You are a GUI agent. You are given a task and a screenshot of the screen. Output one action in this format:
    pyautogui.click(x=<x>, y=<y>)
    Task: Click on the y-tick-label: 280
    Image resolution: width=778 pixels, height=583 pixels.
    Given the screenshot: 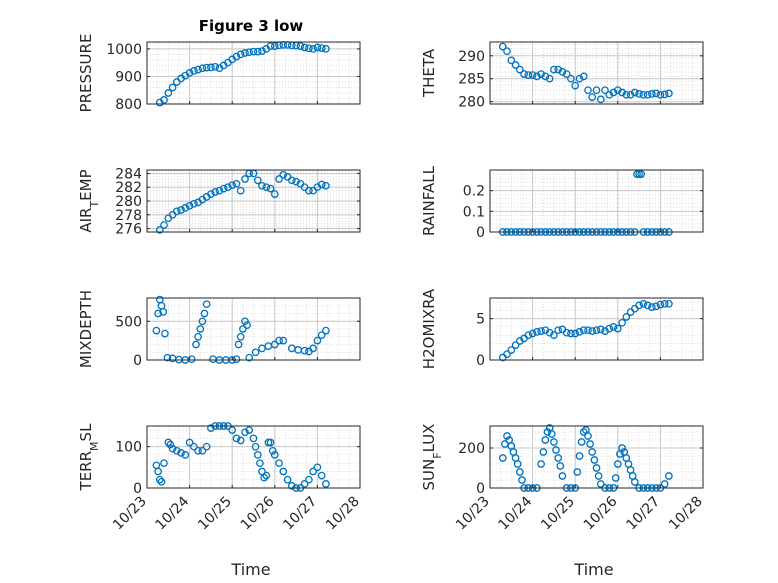 What is the action you would take?
    pyautogui.click(x=128, y=202)
    